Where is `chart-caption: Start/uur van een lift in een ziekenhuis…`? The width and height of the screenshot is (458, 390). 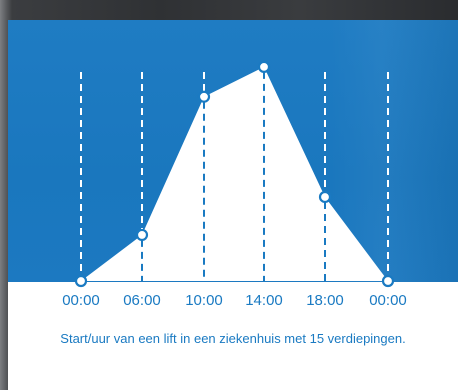
chart-caption: Start/uur van een lift in een ziekenhuis… is located at coordinates (233, 338).